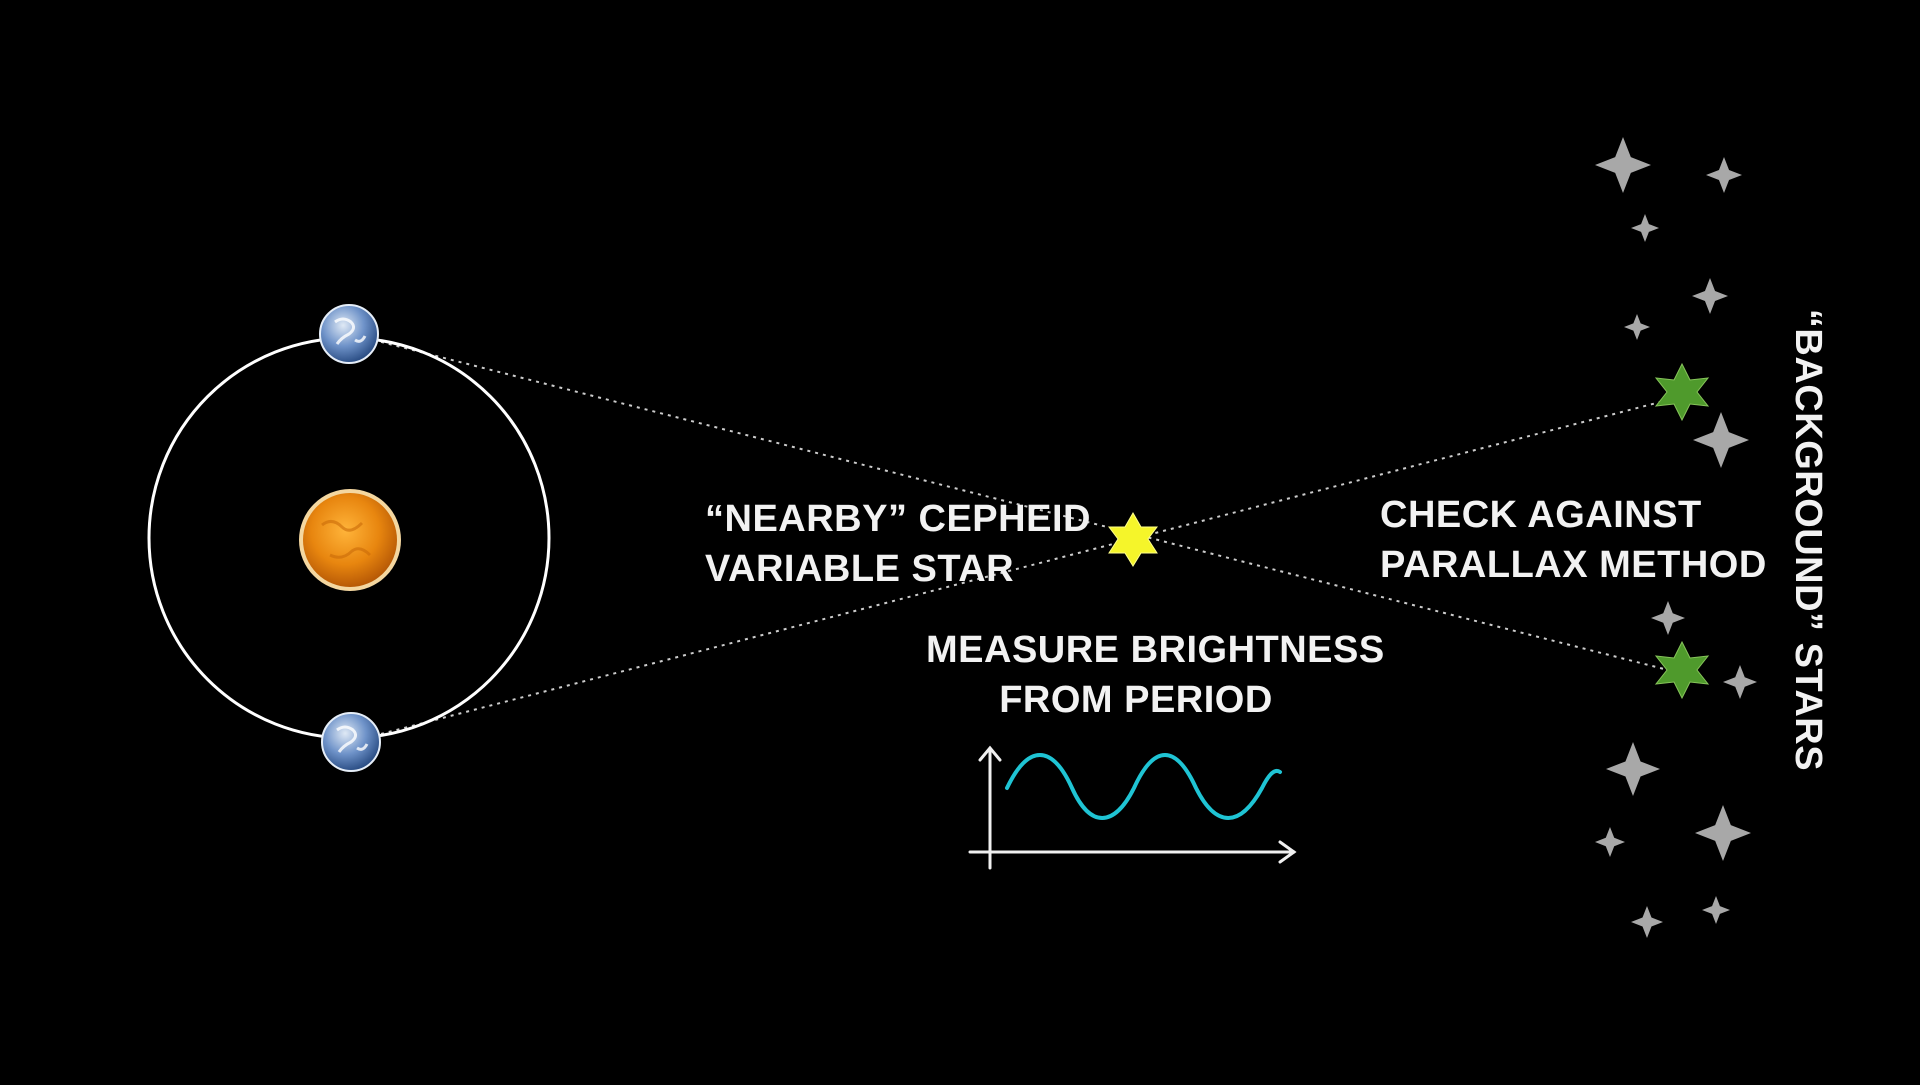  I want to click on cepheid-label: “NEARBY” CEPHEID VARIABLE STAR, so click(898, 544).